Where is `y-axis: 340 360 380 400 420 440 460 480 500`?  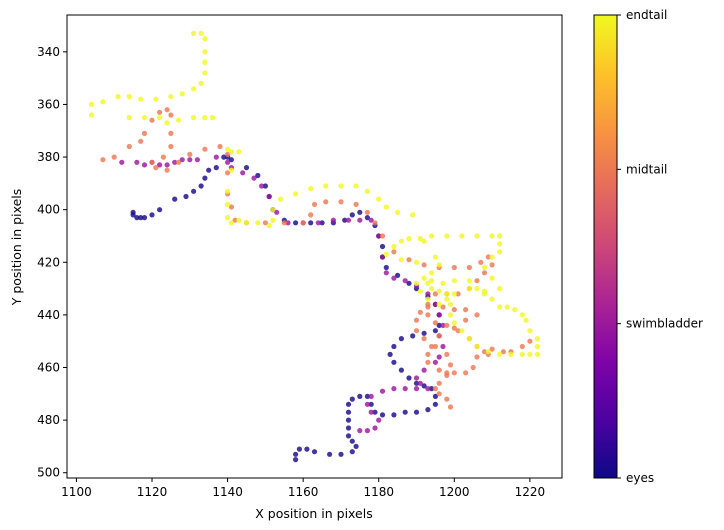
y-axis: 340 360 380 400 420 440 460 480 500 is located at coordinates (52, 262).